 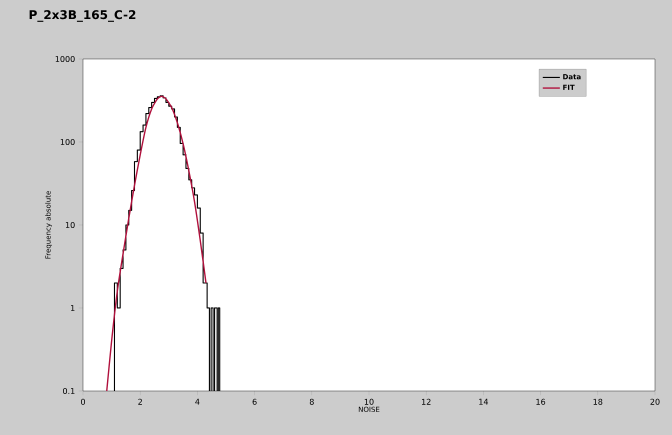 What do you see at coordinates (197, 401) in the screenshot?
I see `x-tick-label: 4` at bounding box center [197, 401].